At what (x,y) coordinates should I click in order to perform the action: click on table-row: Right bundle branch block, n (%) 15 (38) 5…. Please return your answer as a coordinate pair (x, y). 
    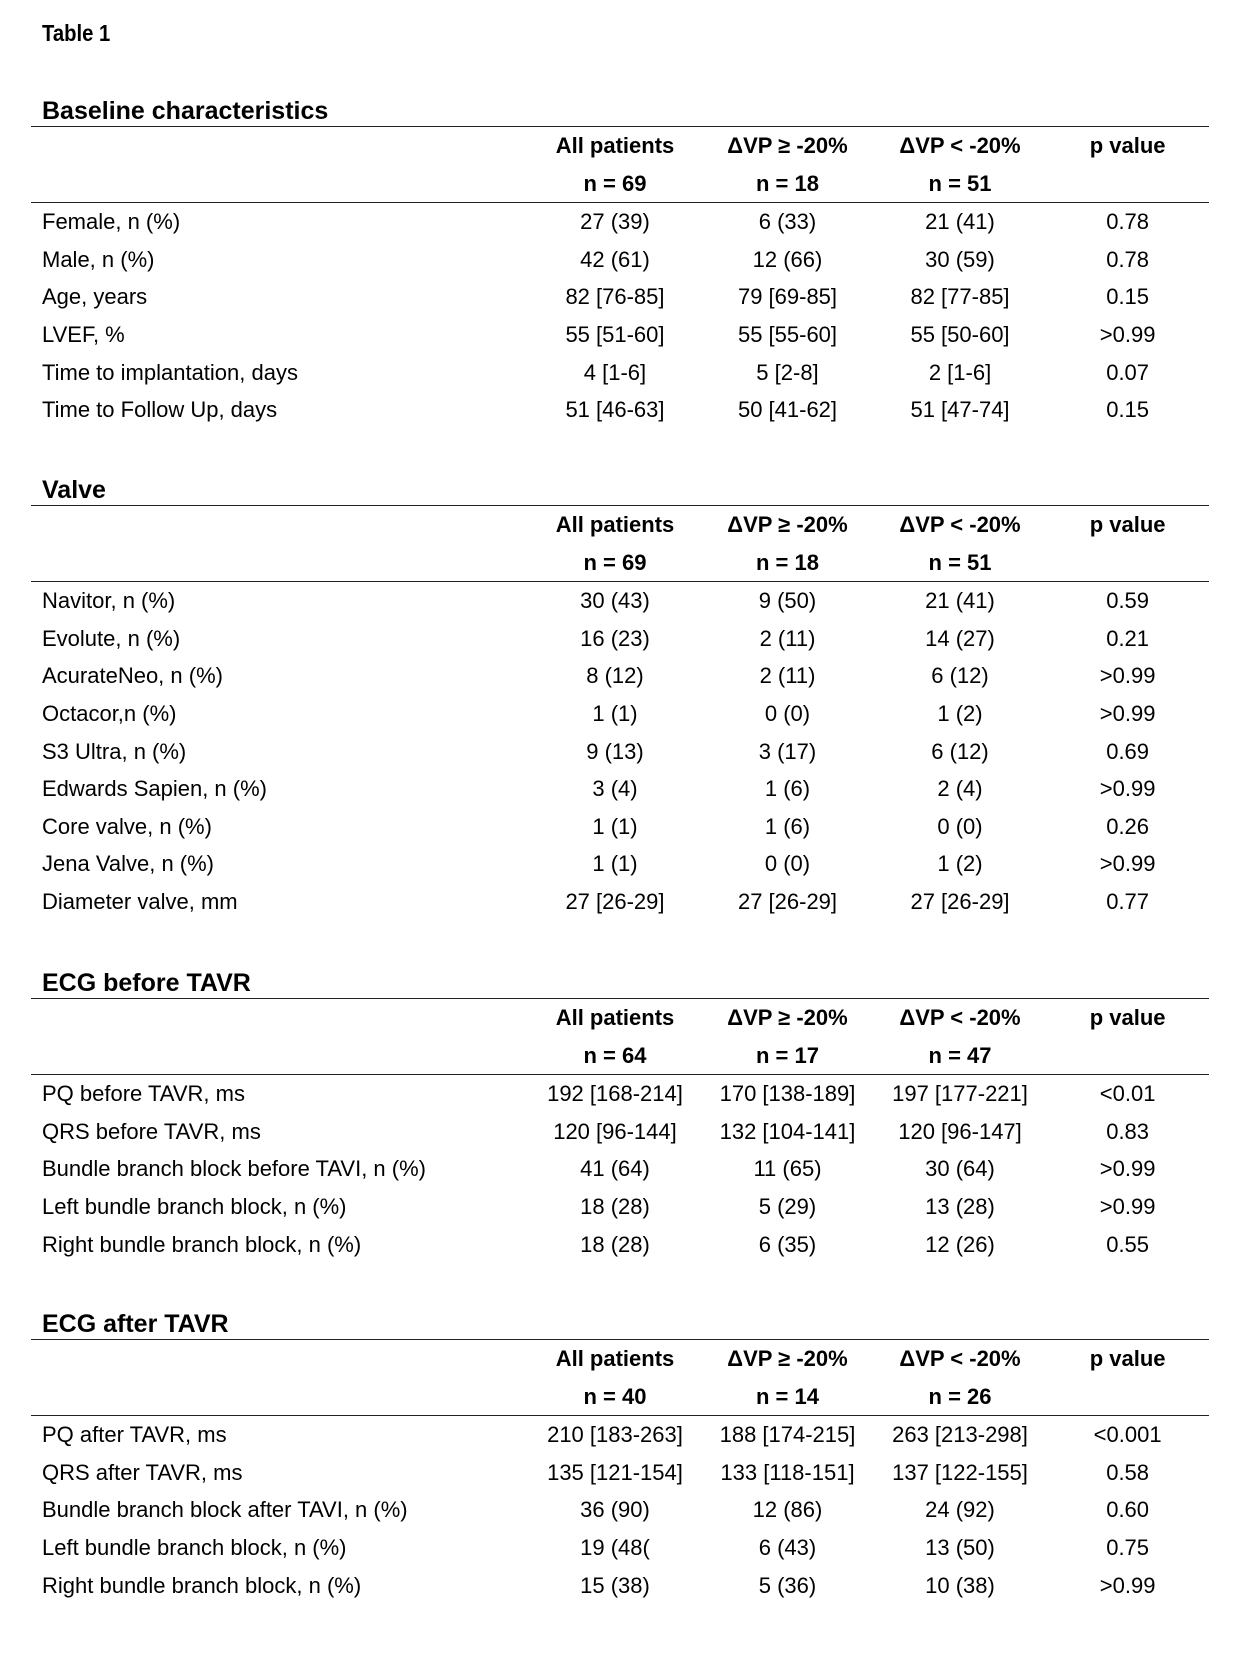
    Looking at the image, I should click on (620, 1586).